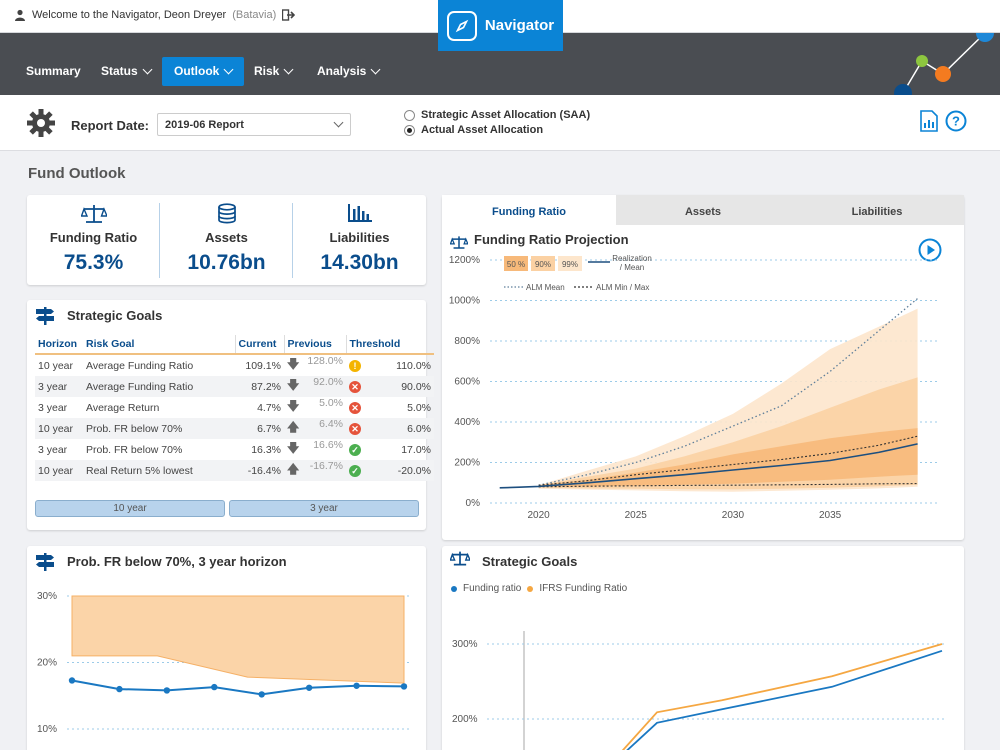 Image resolution: width=1000 pixels, height=750 pixels. What do you see at coordinates (413, 365) in the screenshot?
I see `threshold-value: 110.0%` at bounding box center [413, 365].